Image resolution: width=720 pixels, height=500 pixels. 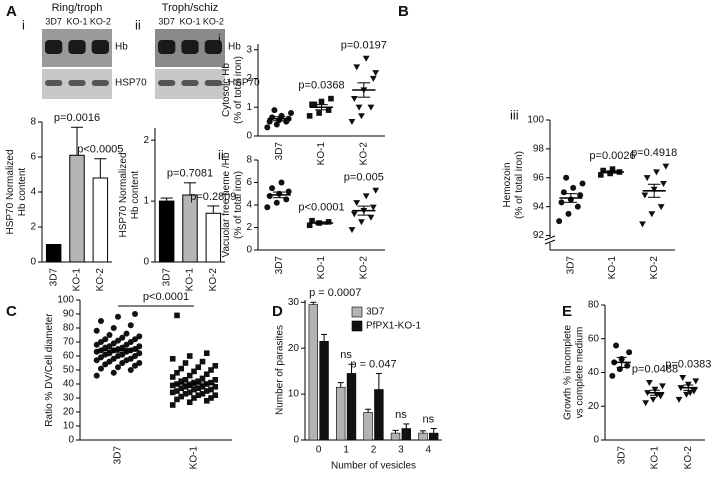 What do you see at coordinates (190, 8) in the screenshot?
I see `blot-title: Troph/schiz` at bounding box center [190, 8].